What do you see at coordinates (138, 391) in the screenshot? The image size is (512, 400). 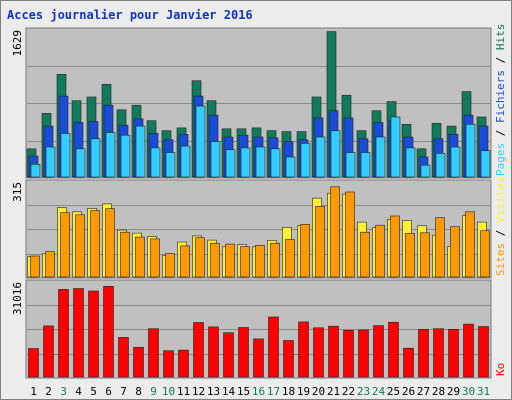 I see `x-tick-day-8: 8` at bounding box center [138, 391].